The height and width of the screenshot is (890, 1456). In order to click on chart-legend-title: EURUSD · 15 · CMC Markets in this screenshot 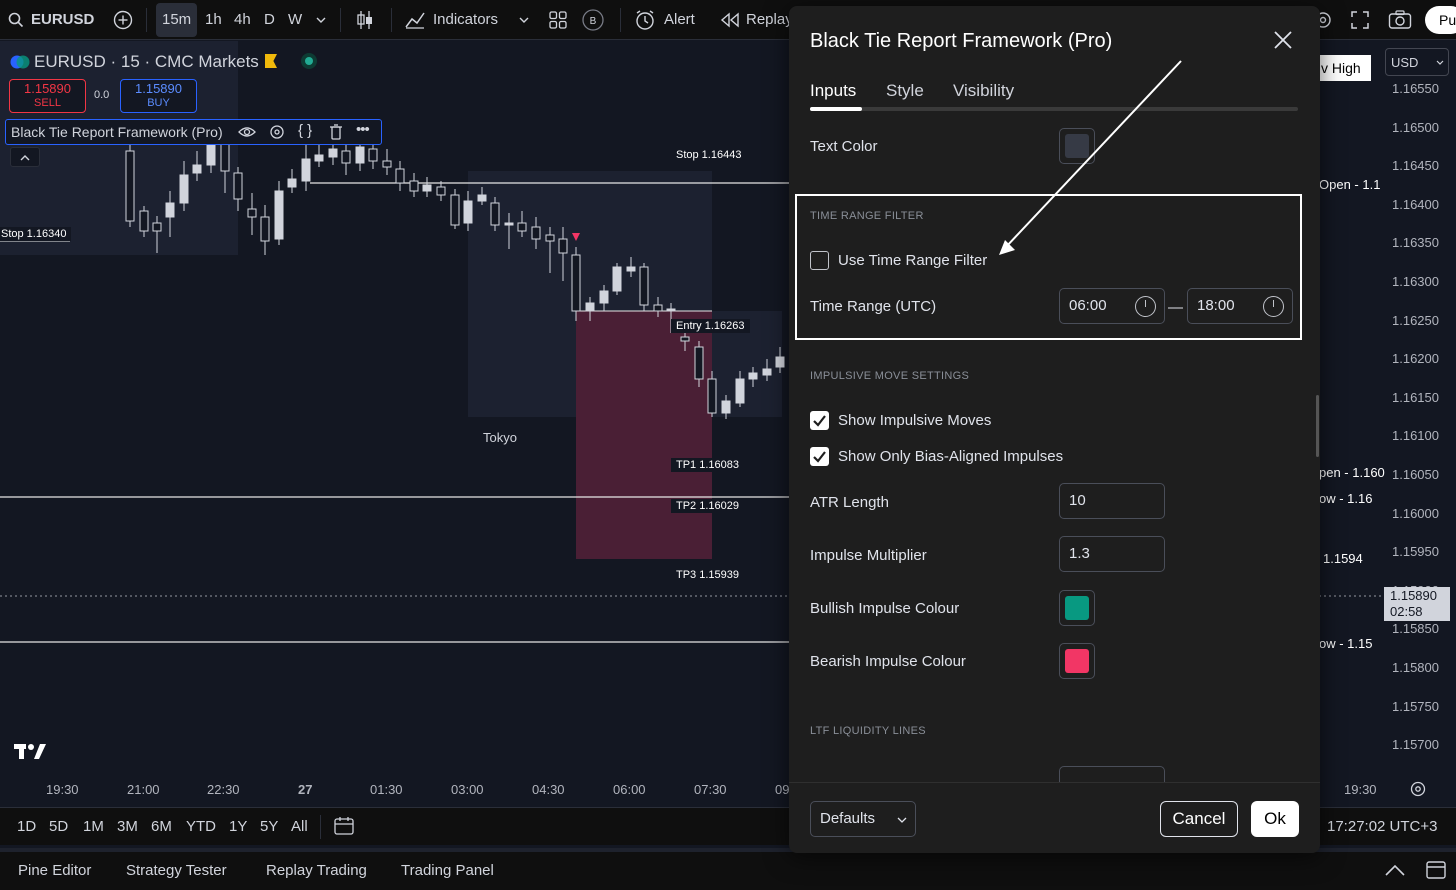, I will do `click(146, 61)`.